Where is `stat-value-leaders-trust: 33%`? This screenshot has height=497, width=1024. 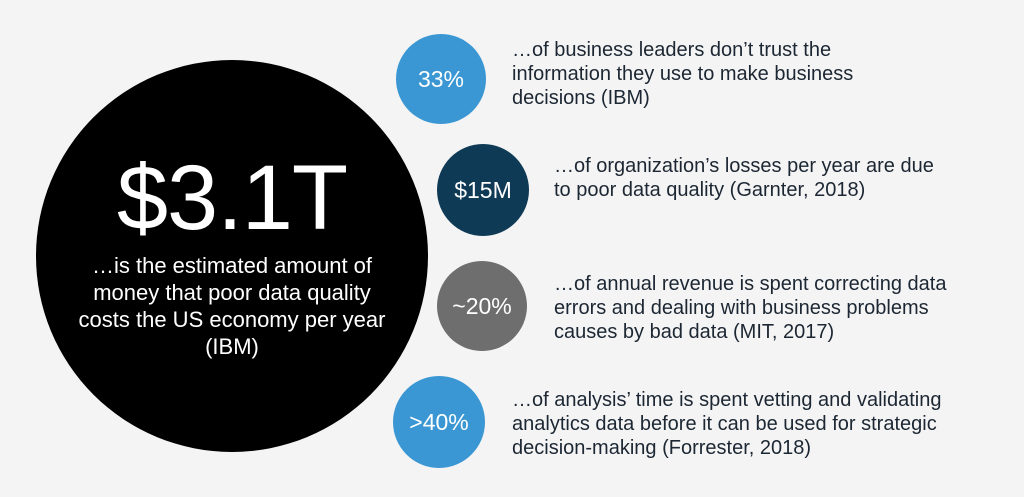 stat-value-leaders-trust: 33% is located at coordinates (441, 78).